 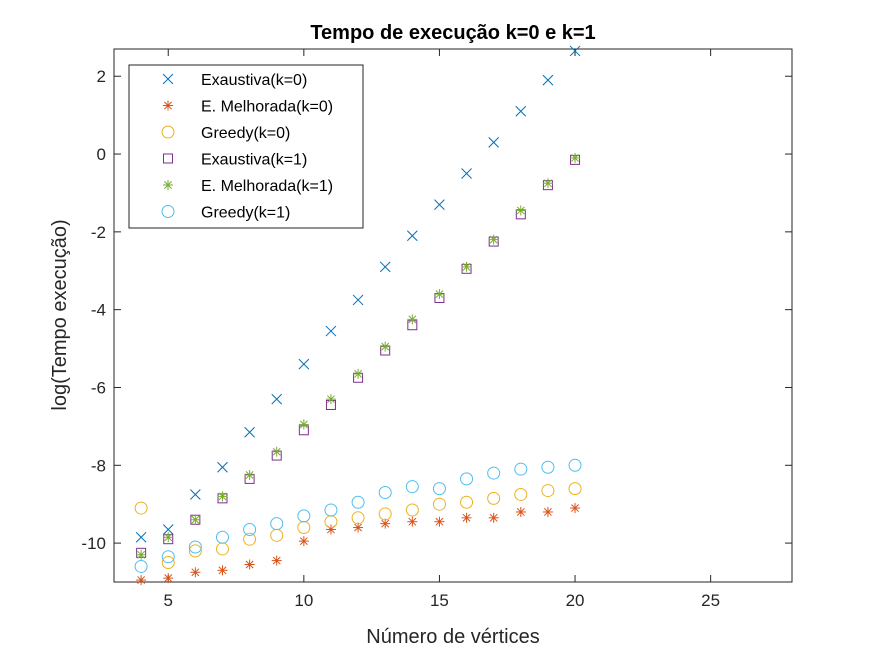 What do you see at coordinates (101, 76) in the screenshot?
I see `y-tick-label: 2` at bounding box center [101, 76].